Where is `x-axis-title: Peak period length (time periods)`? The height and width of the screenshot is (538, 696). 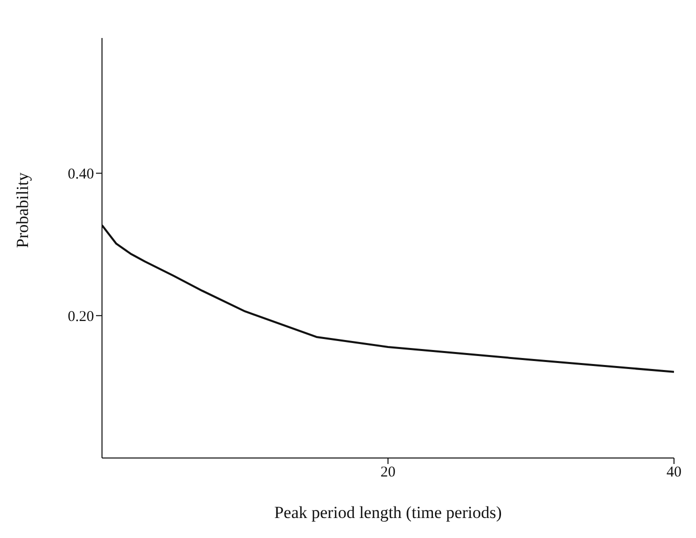 x-axis-title: Peak period length (time periods) is located at coordinates (388, 512).